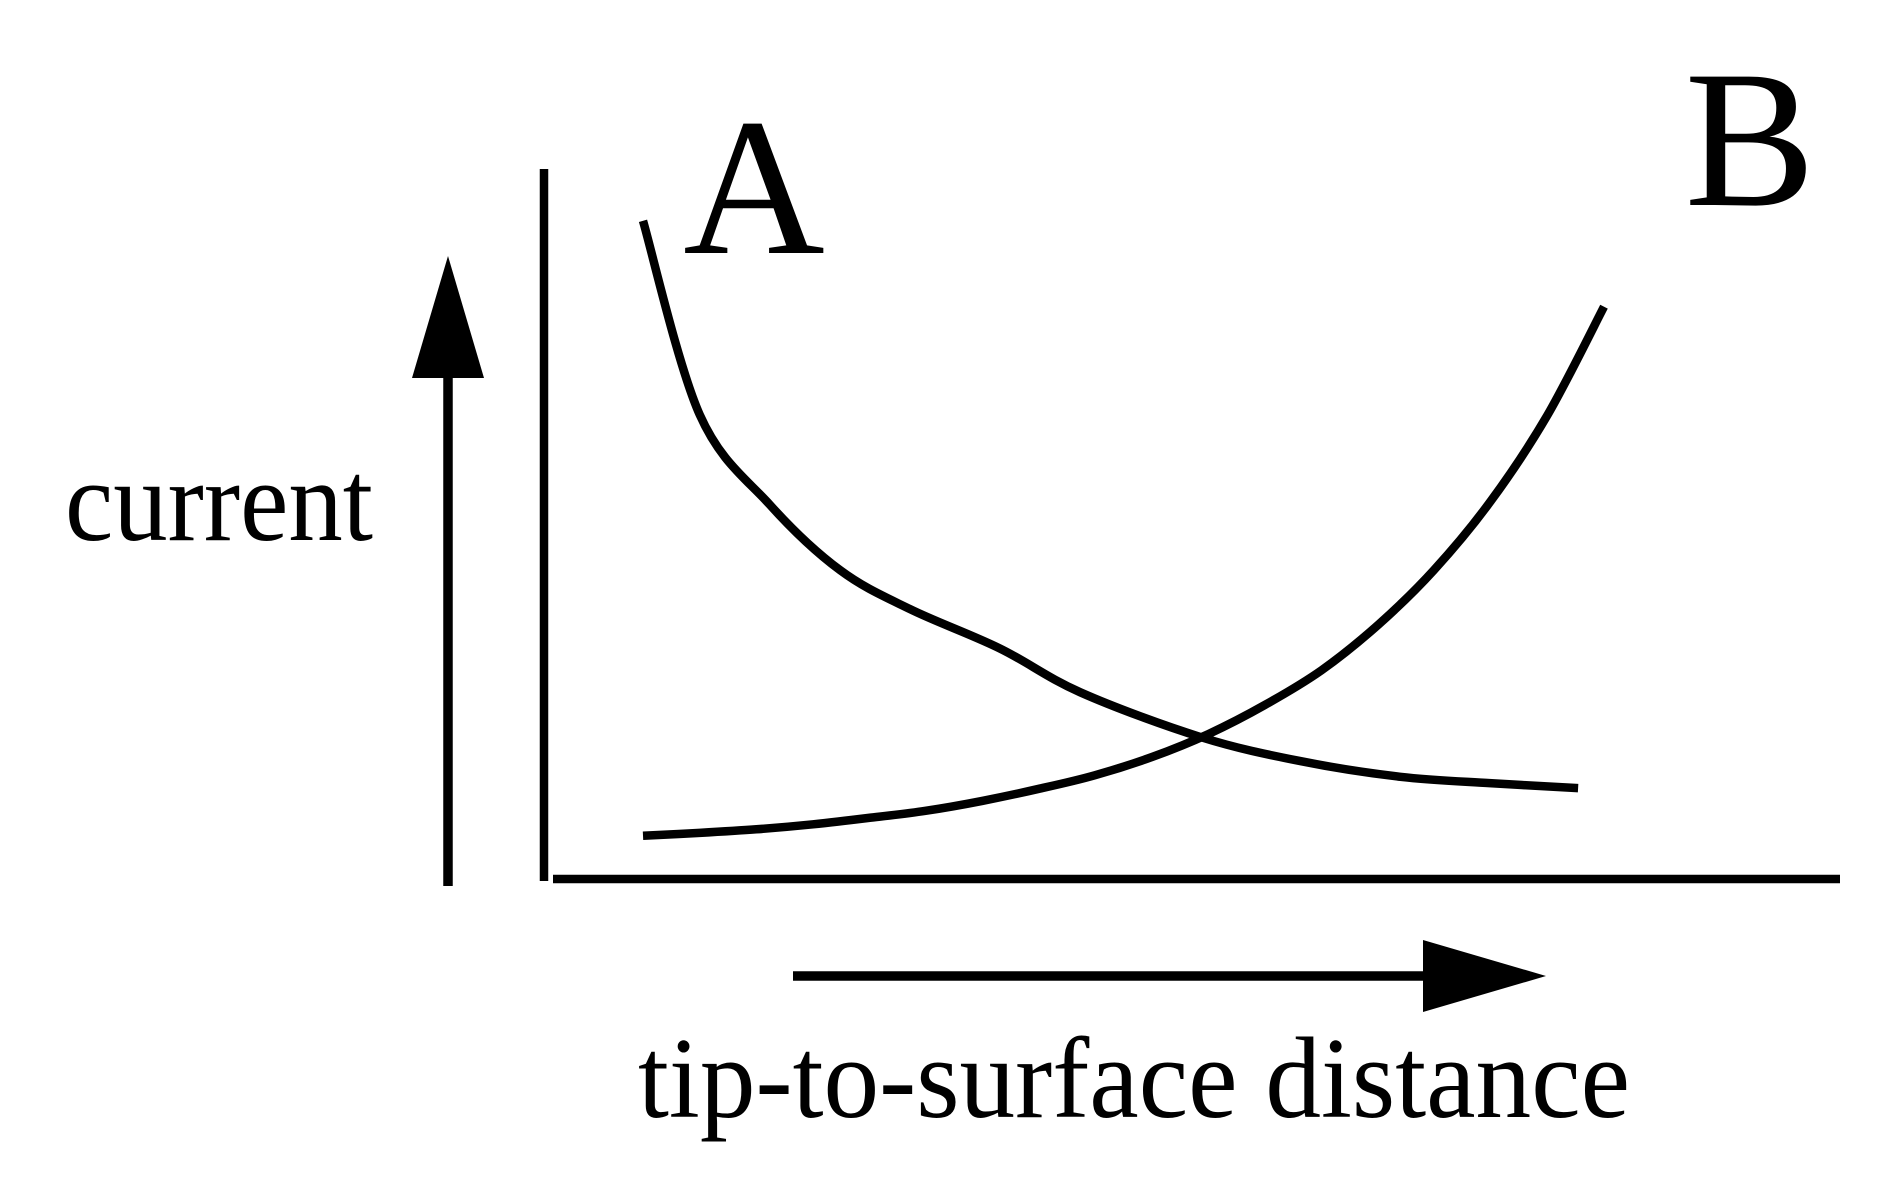 Image resolution: width=1888 pixels, height=1184 pixels. I want to click on curve-a-label: A, so click(754, 187).